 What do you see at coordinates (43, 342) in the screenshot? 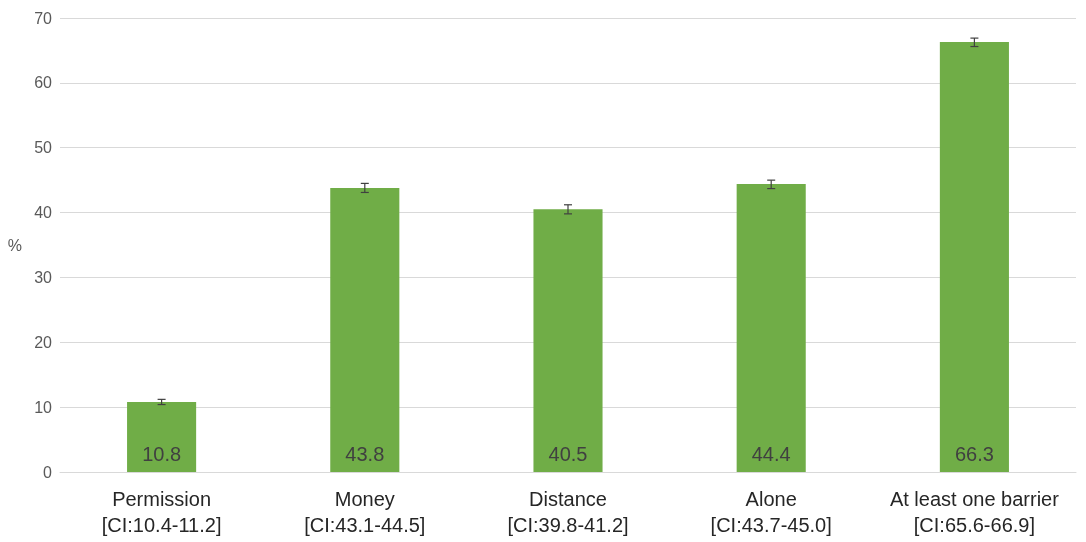
I see `y-tick-label: 20` at bounding box center [43, 342].